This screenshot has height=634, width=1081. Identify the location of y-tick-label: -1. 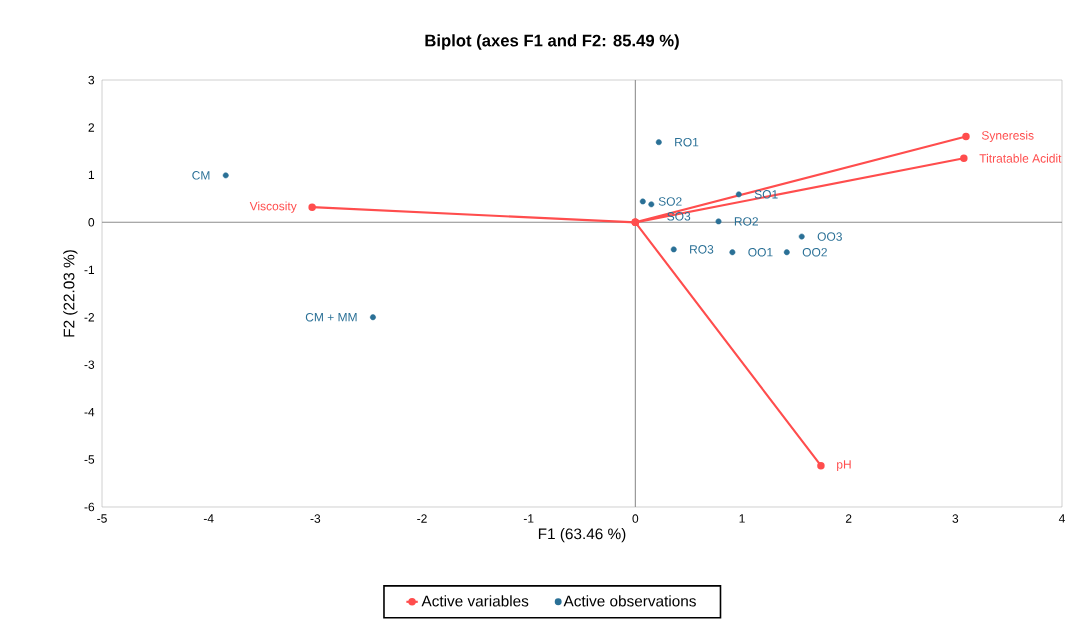
(89, 269).